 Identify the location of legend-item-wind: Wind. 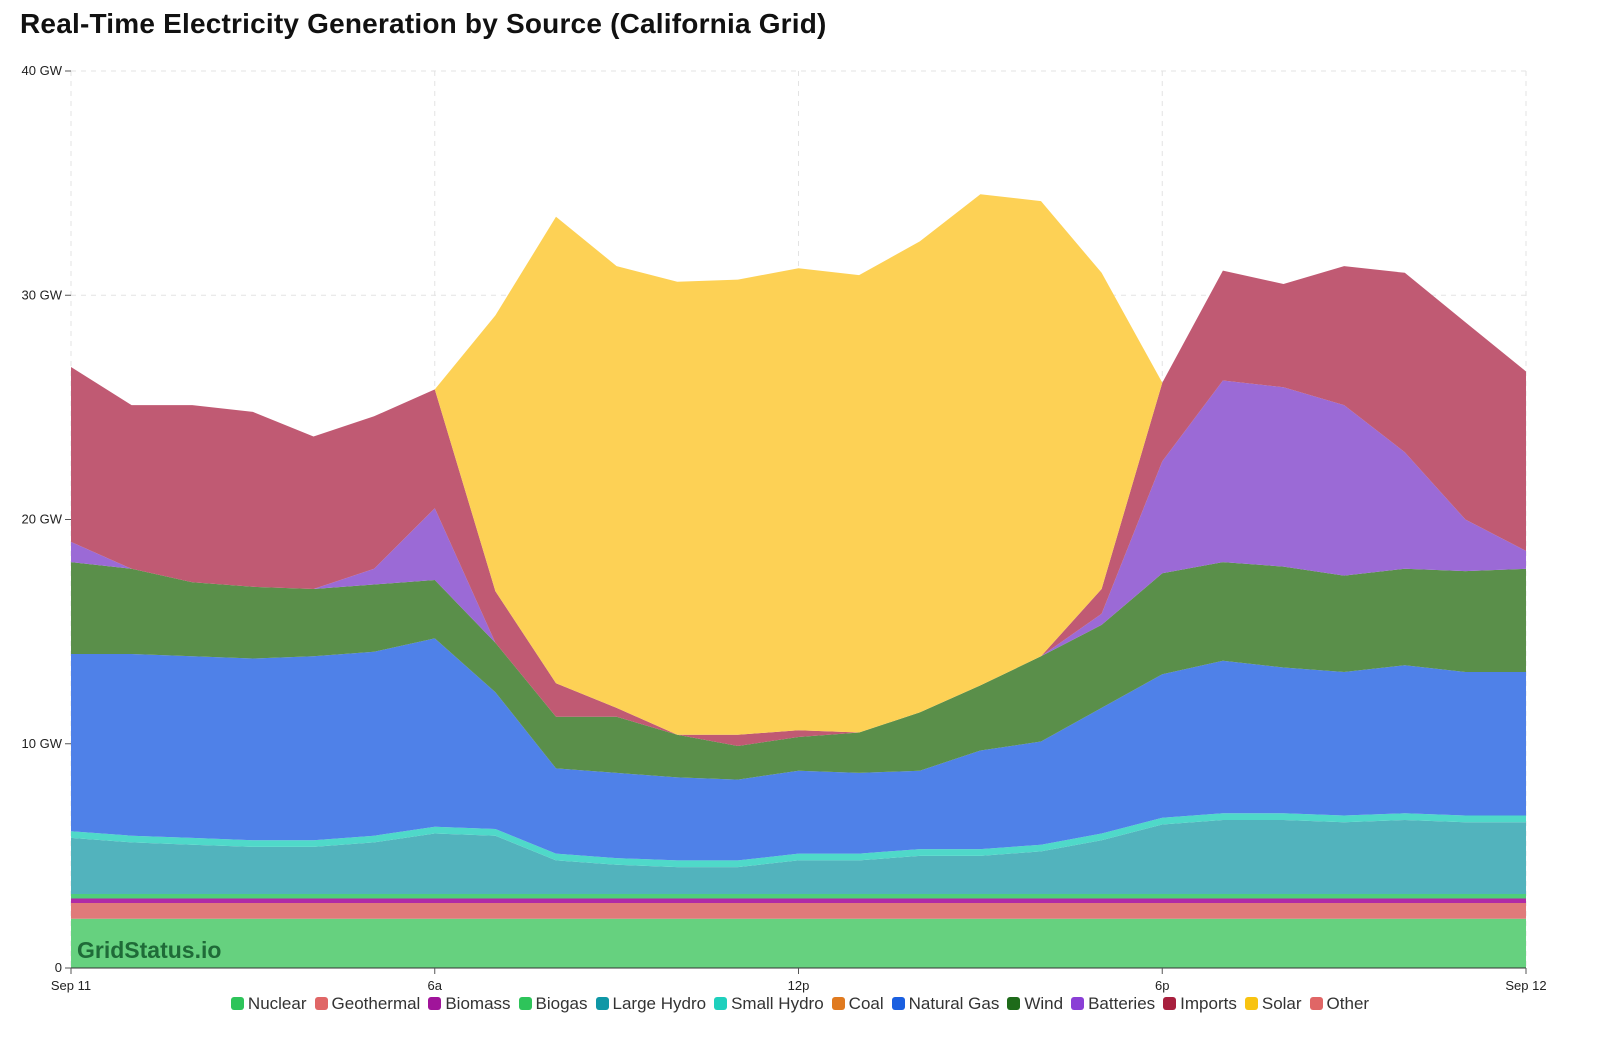
(1035, 1004).